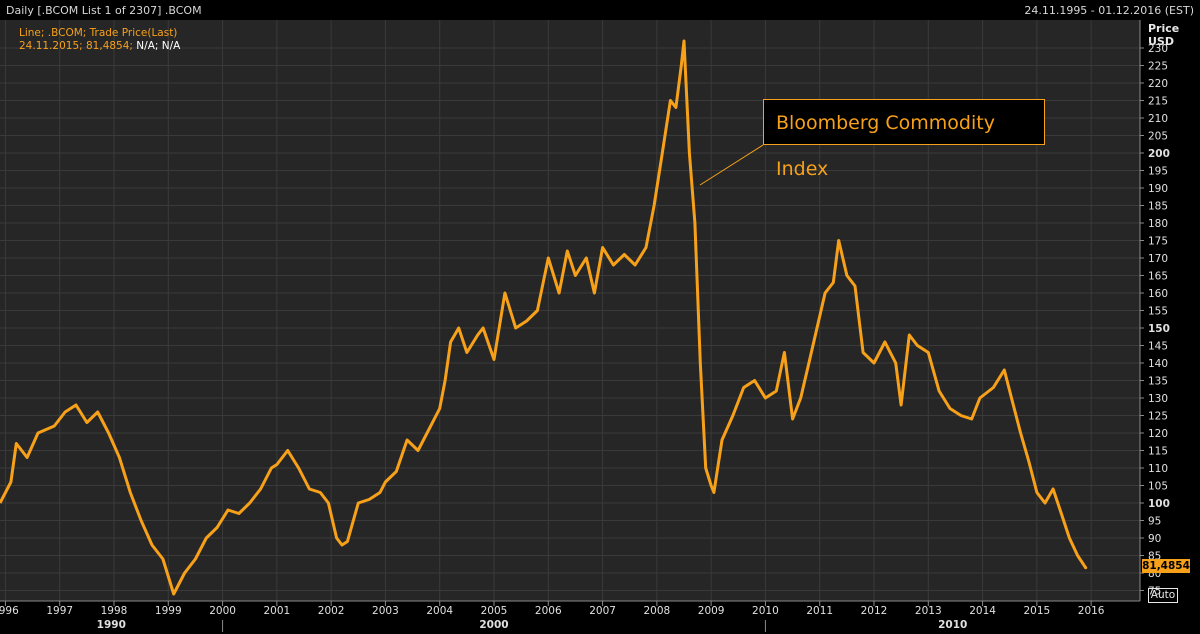  What do you see at coordinates (819, 611) in the screenshot?
I see `x-tick-label: 2011` at bounding box center [819, 611].